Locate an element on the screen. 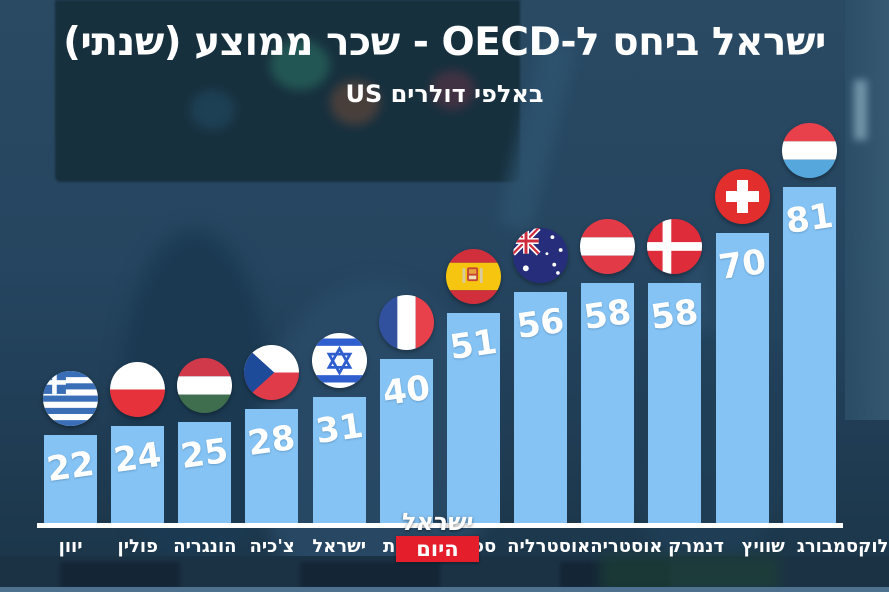 This screenshot has width=889, height=592. flag-hungary-icon is located at coordinates (205, 385).